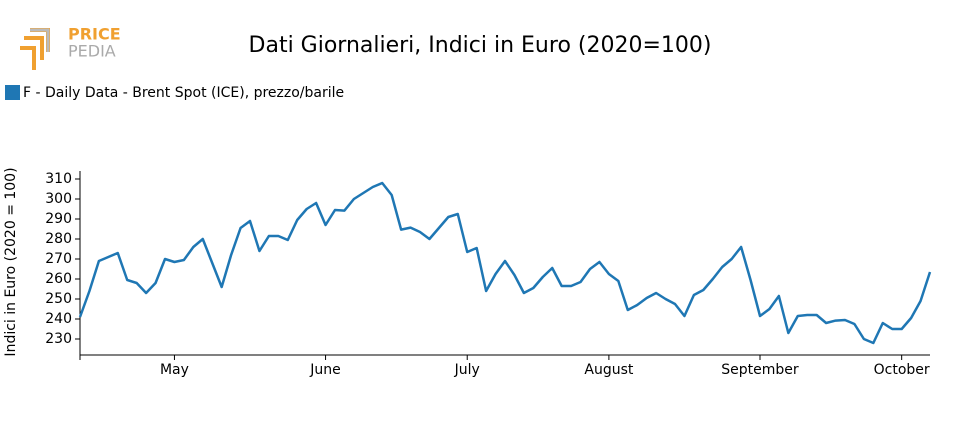 The image size is (960, 430). I want to click on y-tick-label: 280, so click(58, 239).